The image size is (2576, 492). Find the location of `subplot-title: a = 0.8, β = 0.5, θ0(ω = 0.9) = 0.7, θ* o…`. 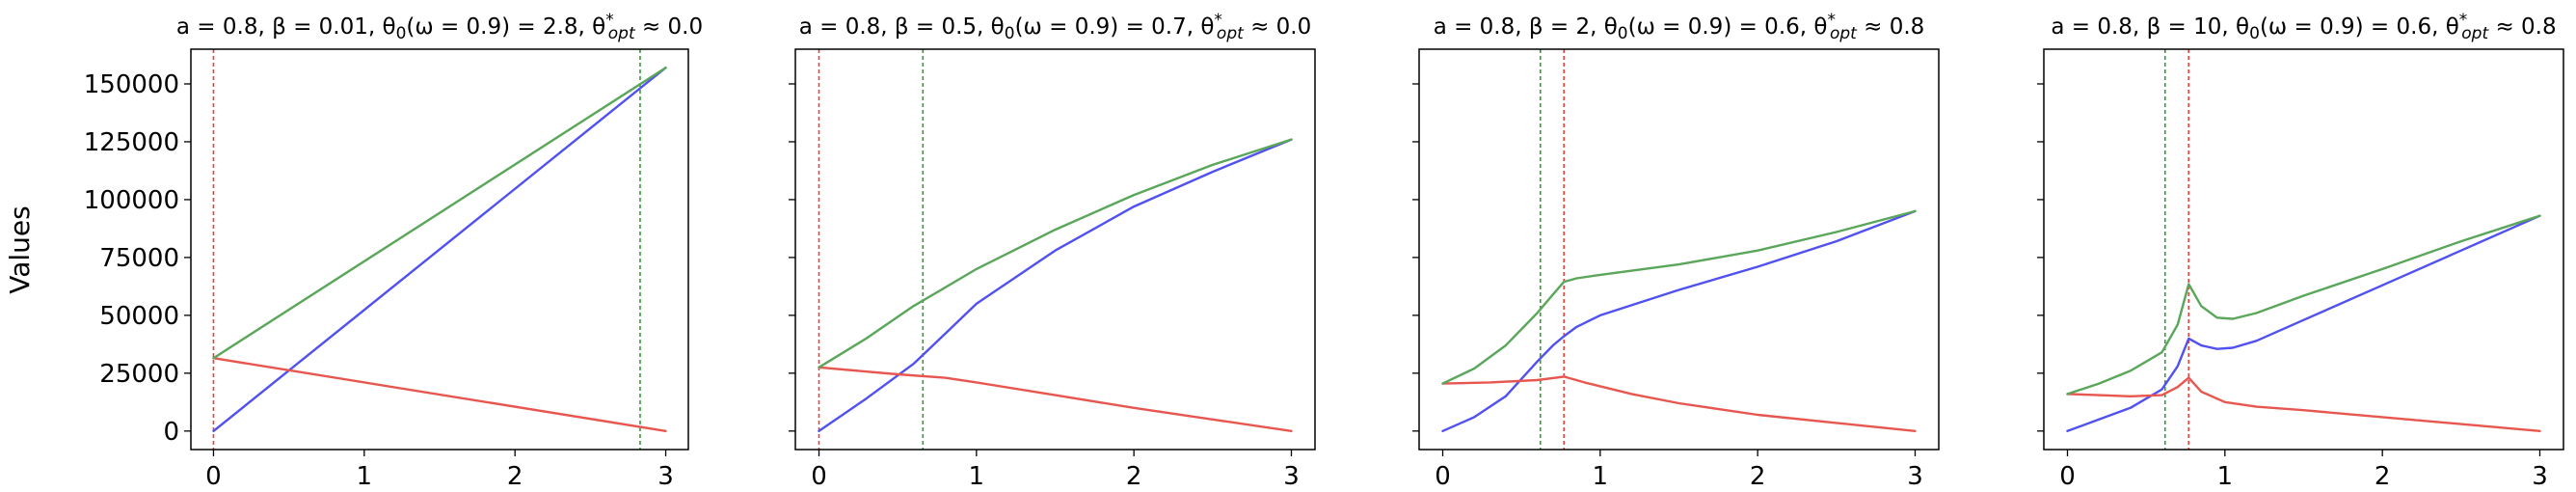

subplot-title: a = 0.8, β = 0.5, θ0(ω = 0.9) = 0.7, θ* o… is located at coordinates (1056, 27).